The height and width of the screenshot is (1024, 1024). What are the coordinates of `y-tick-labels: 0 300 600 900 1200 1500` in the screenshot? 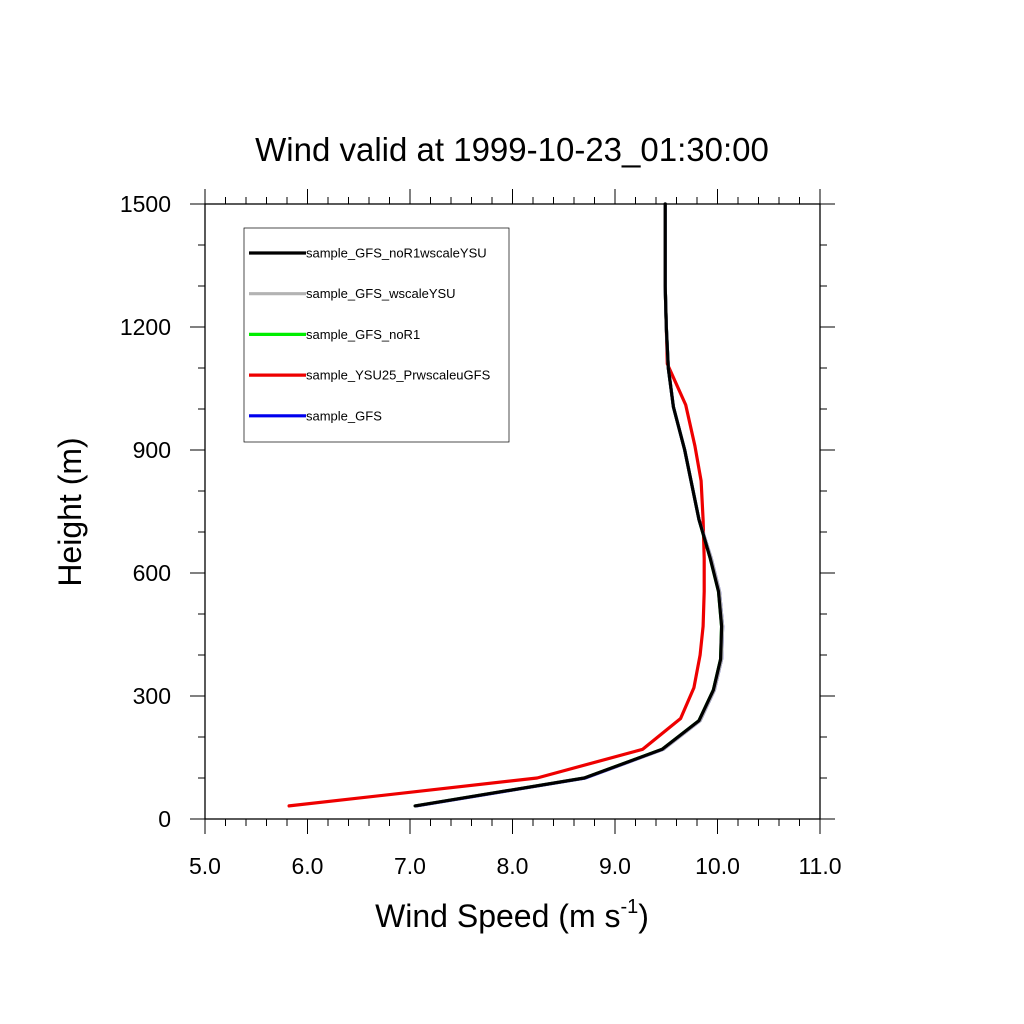 It's located at (145, 511).